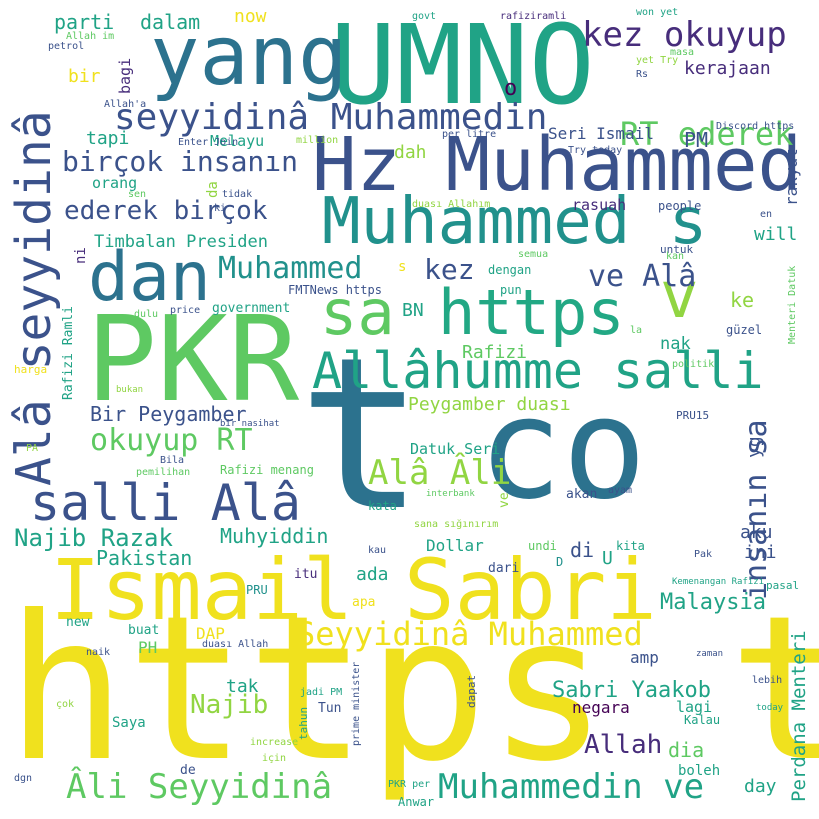  What do you see at coordinates (274, 536) in the screenshot?
I see `word: Muhyiddin` at bounding box center [274, 536].